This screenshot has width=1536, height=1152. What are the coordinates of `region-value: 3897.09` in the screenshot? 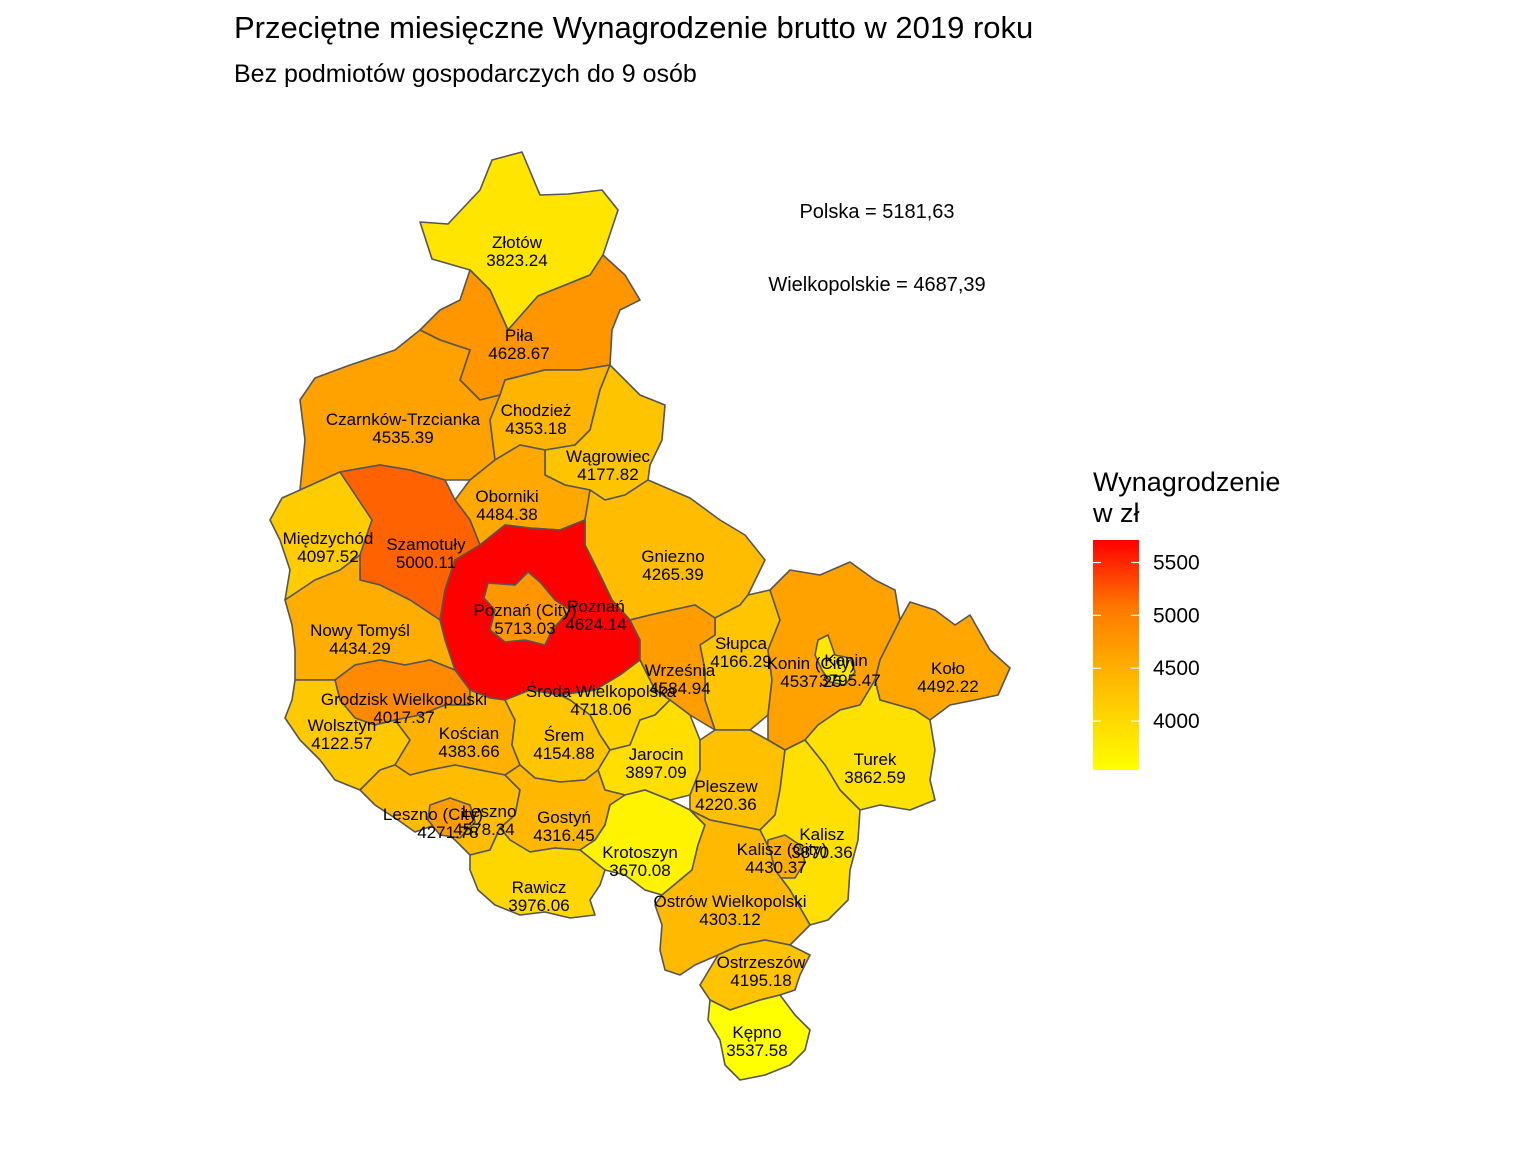 It's located at (655, 772).